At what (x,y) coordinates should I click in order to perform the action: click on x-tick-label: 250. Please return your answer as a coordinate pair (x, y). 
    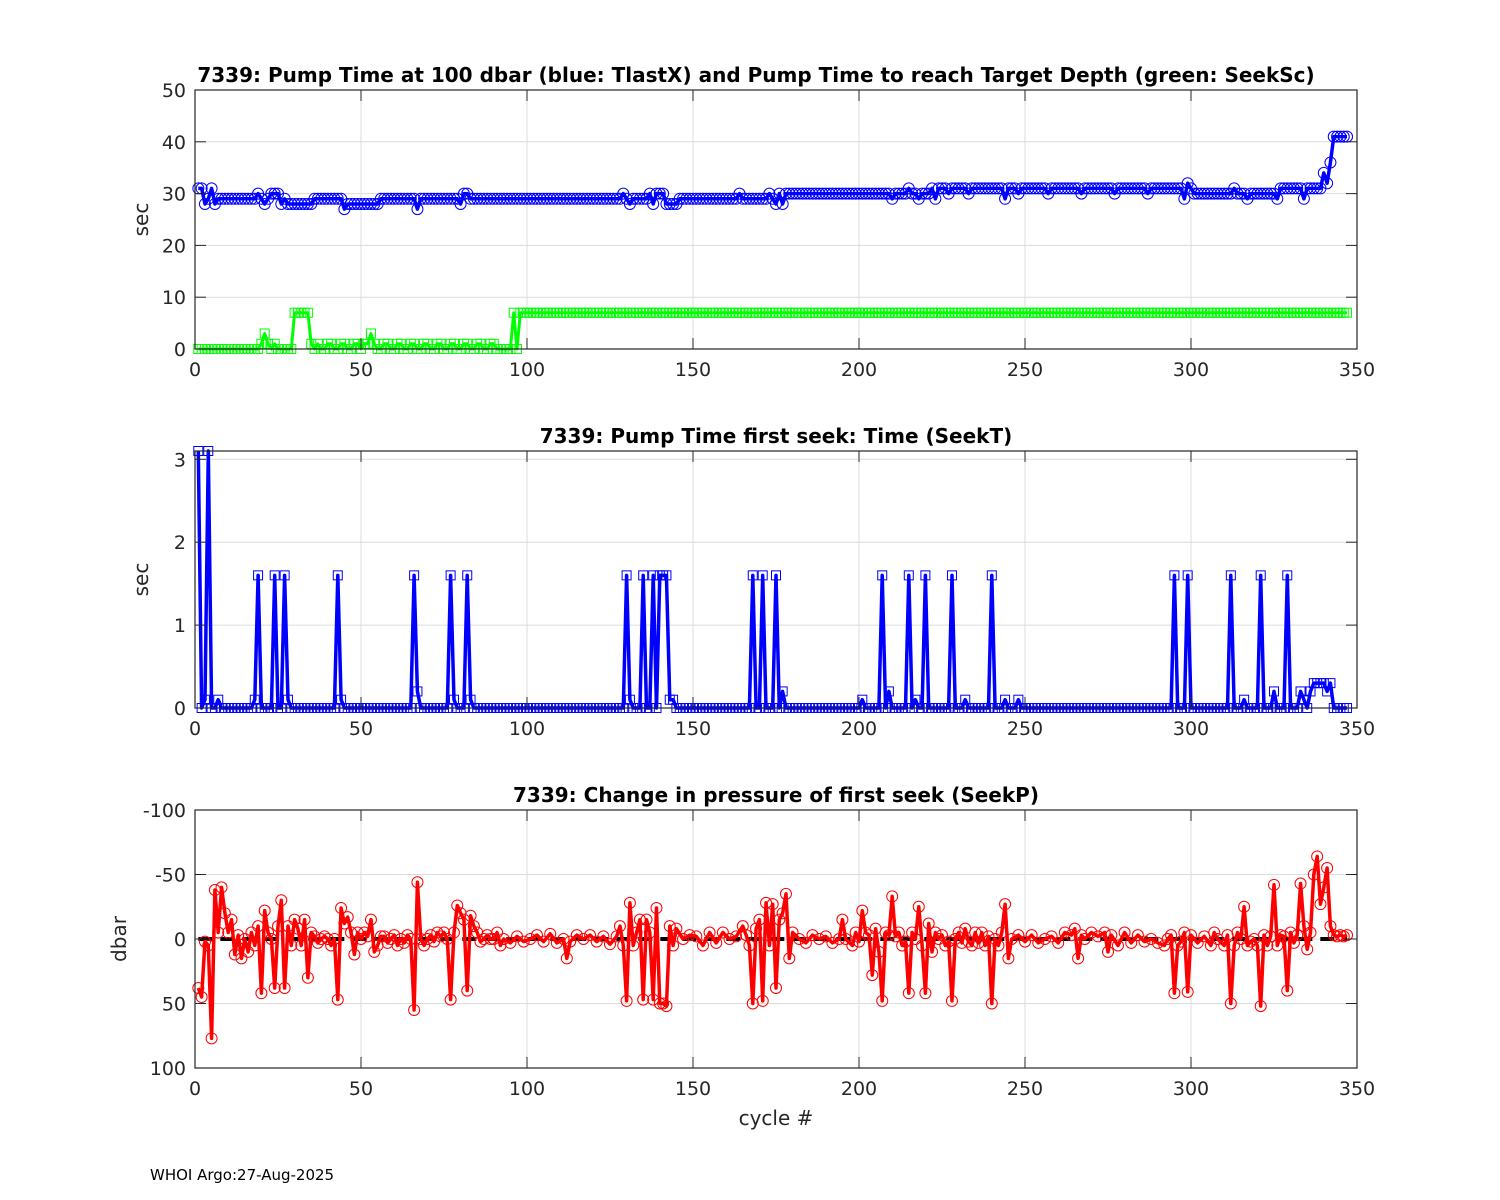
    Looking at the image, I should click on (1025, 1089).